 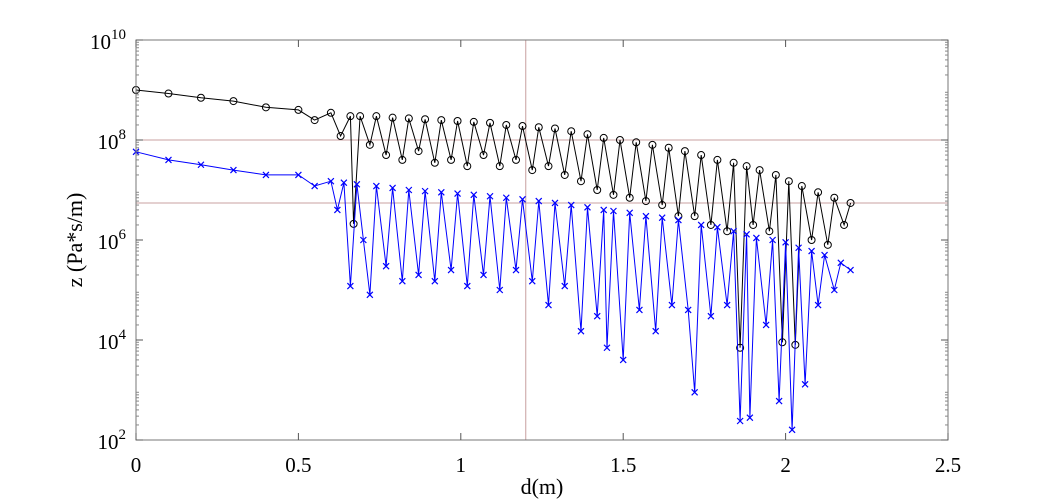 What do you see at coordinates (112, 340) in the screenshot?
I see `y-tick-label: 10⁴` at bounding box center [112, 340].